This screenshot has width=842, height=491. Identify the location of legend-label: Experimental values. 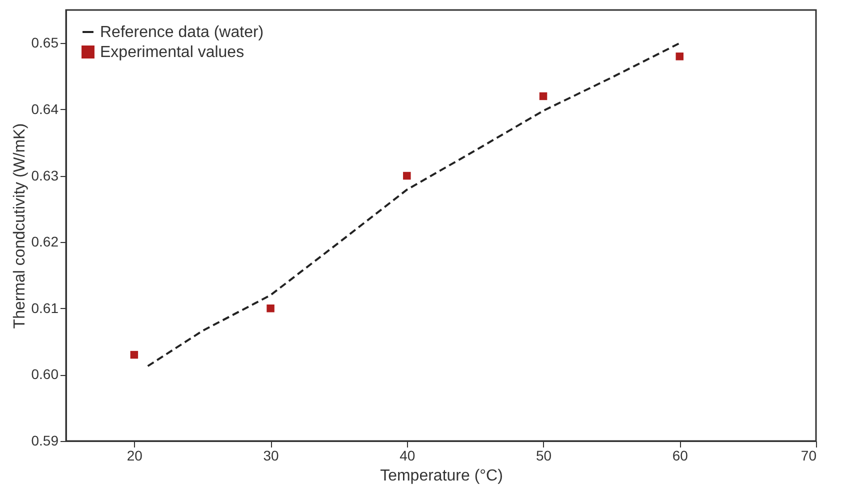
(172, 52).